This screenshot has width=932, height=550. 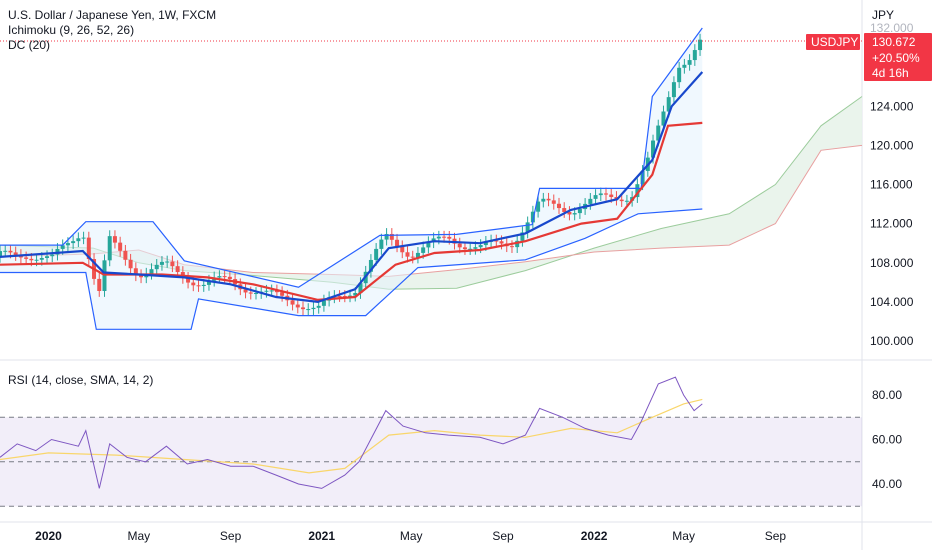 What do you see at coordinates (321, 536) in the screenshot?
I see `time-tick-label: 2021` at bounding box center [321, 536].